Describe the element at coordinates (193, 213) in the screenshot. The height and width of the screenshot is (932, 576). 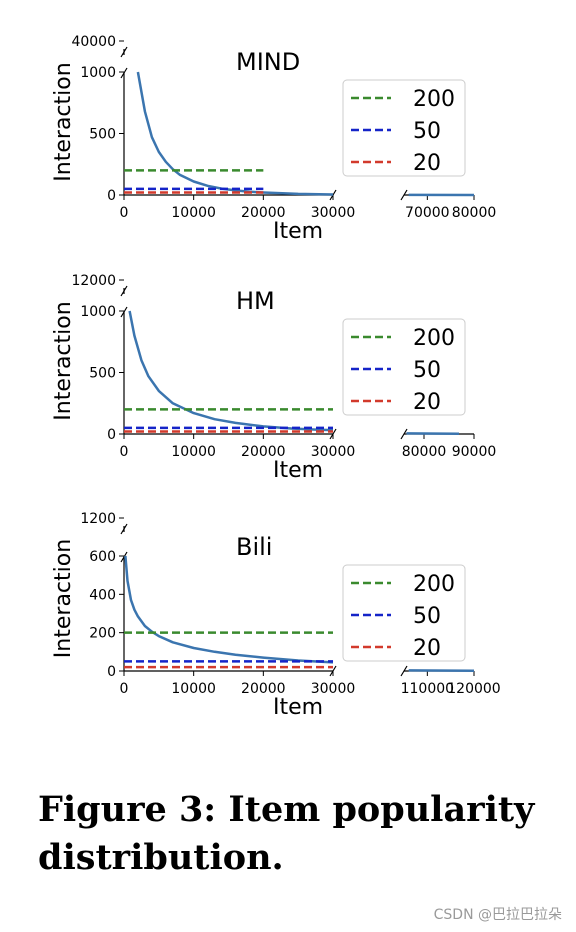
I see `chart1-x-tick-label: 10000` at that location.